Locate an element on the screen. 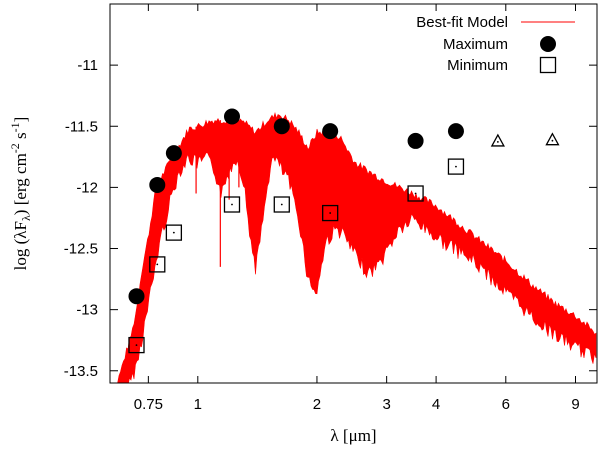  x-tick-label: 9 is located at coordinates (575, 404).